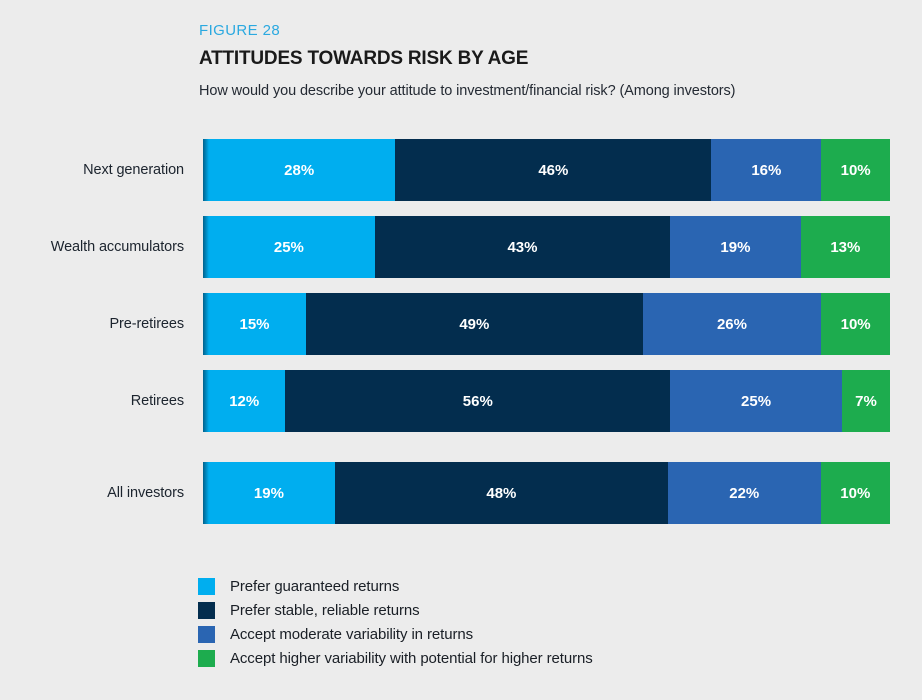  What do you see at coordinates (244, 401) in the screenshot?
I see `bar-segment: 12%` at bounding box center [244, 401].